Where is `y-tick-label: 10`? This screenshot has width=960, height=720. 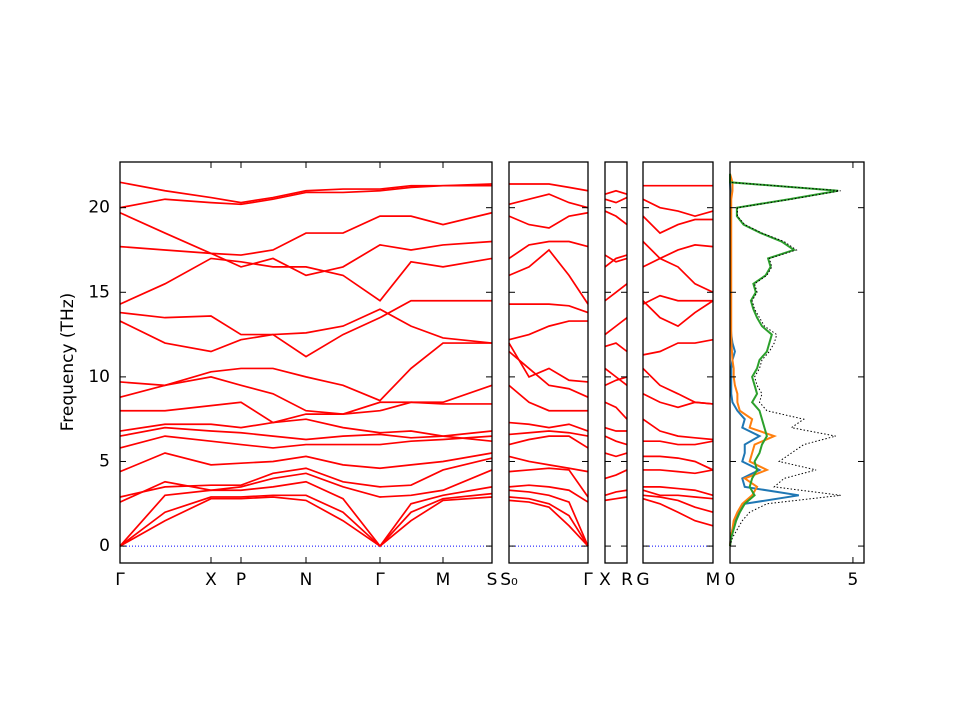 y-tick-label: 10 is located at coordinates (99, 377).